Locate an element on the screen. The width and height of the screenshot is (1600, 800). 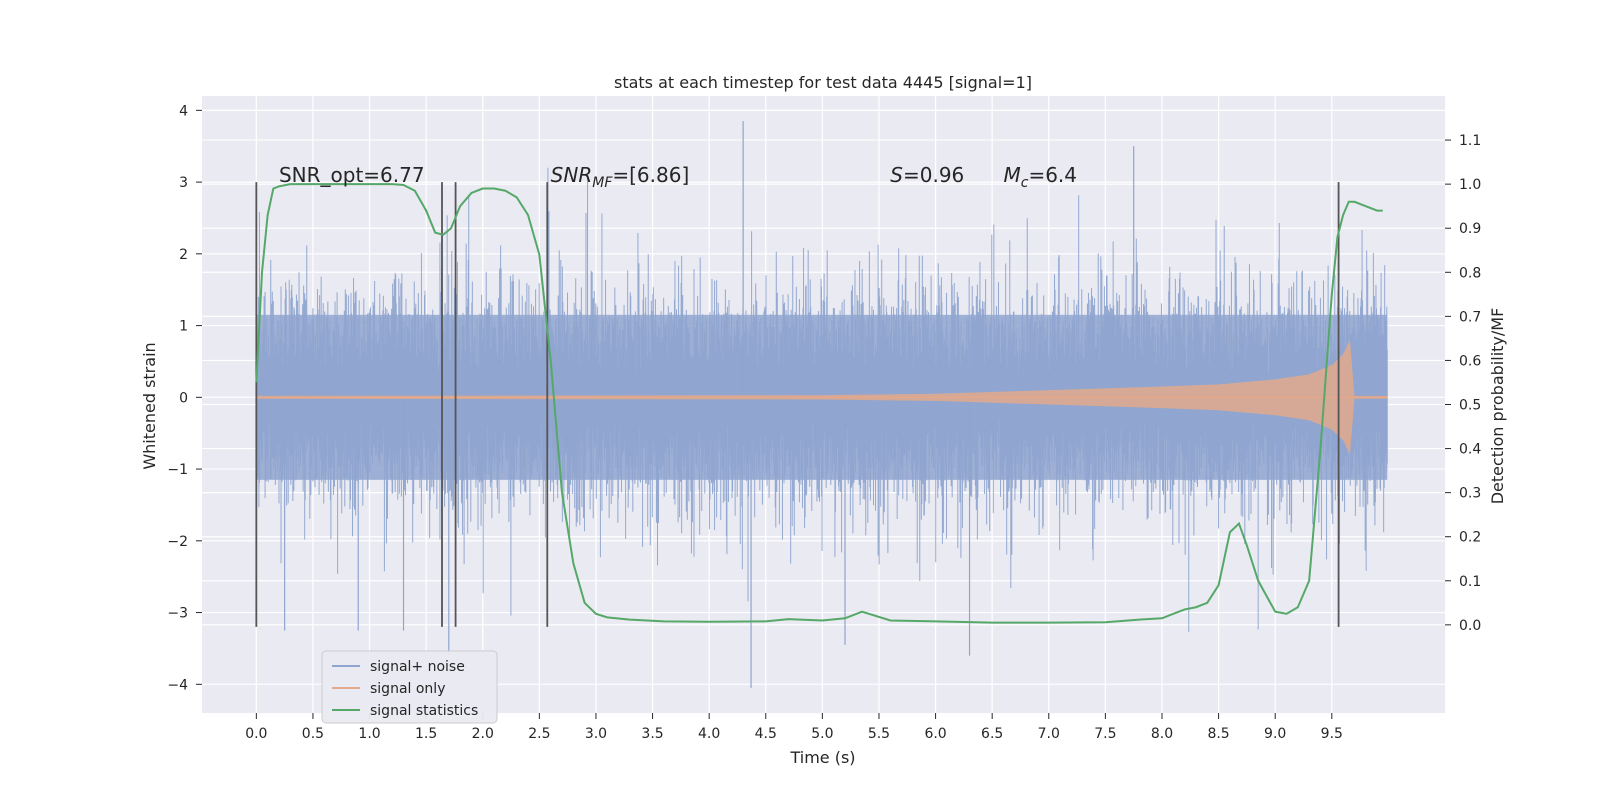
annotation-main: SNR_opt=6.77 is located at coordinates (352, 175).